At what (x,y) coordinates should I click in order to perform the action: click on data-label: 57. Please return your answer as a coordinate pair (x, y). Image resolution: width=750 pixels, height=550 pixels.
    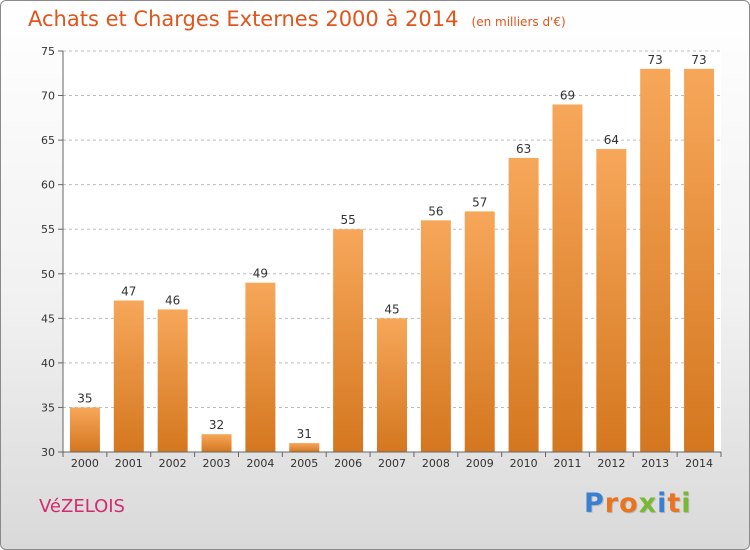
    Looking at the image, I should click on (479, 202).